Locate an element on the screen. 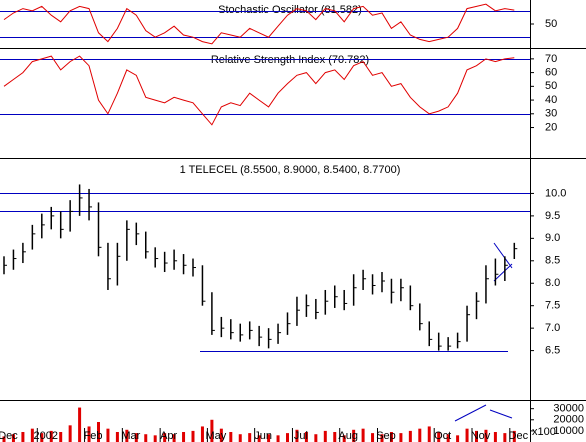 The image size is (586, 442). y-tick-label: 30000 is located at coordinates (568, 409).